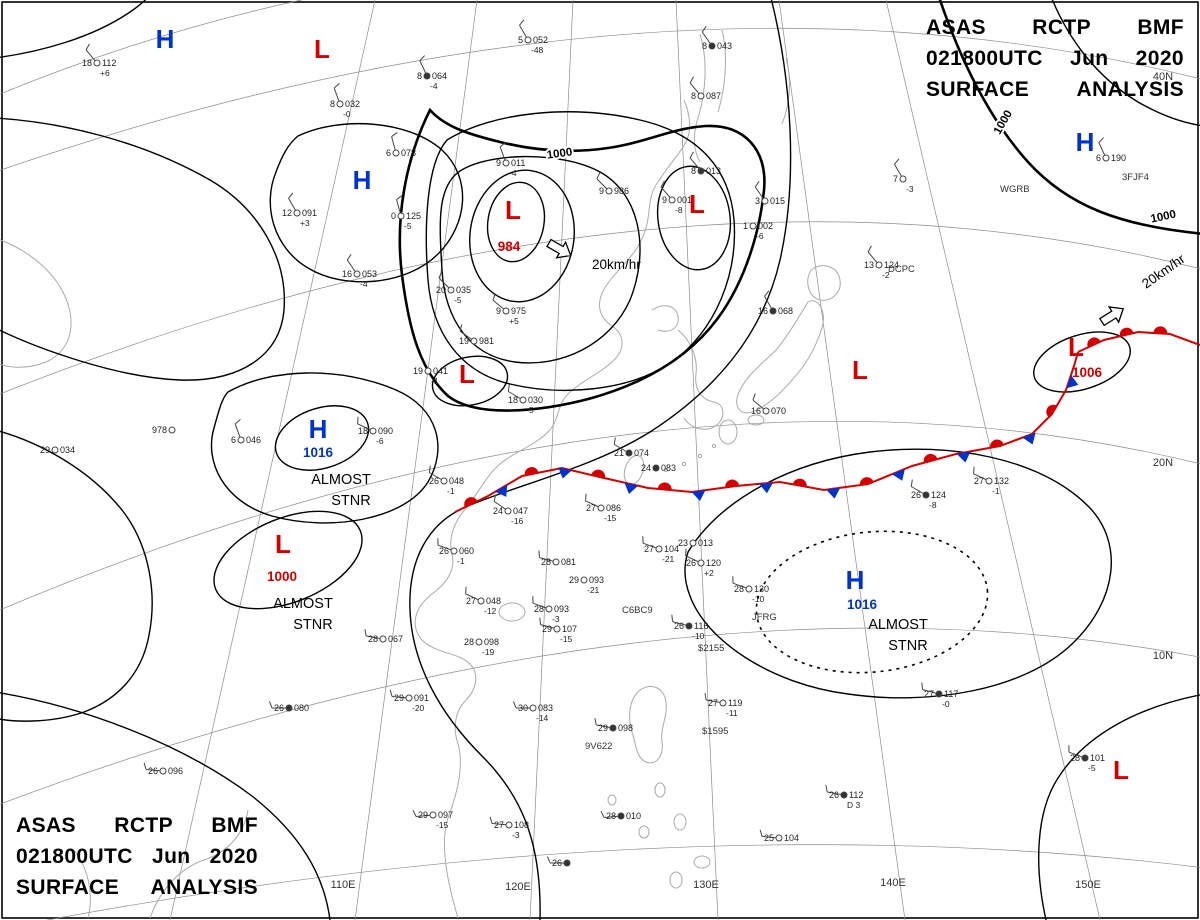 Image resolution: width=1200 pixels, height=920 pixels. I want to click on station-plot: 1 002-6, so click(758, 231).